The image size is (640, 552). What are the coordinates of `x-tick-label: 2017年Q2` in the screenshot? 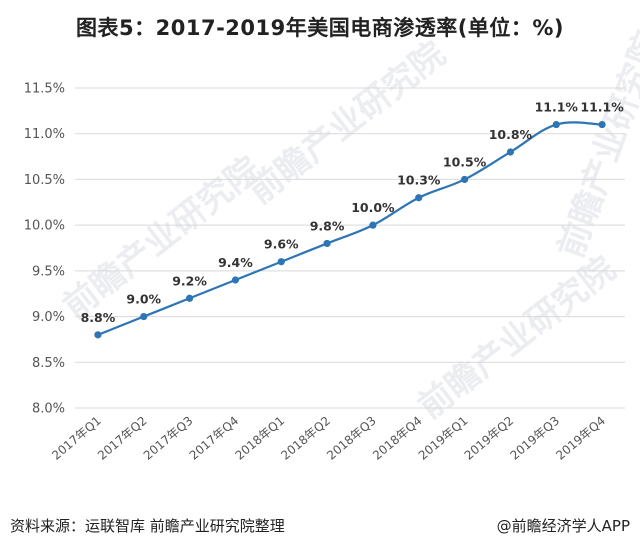 It's located at (122, 438).